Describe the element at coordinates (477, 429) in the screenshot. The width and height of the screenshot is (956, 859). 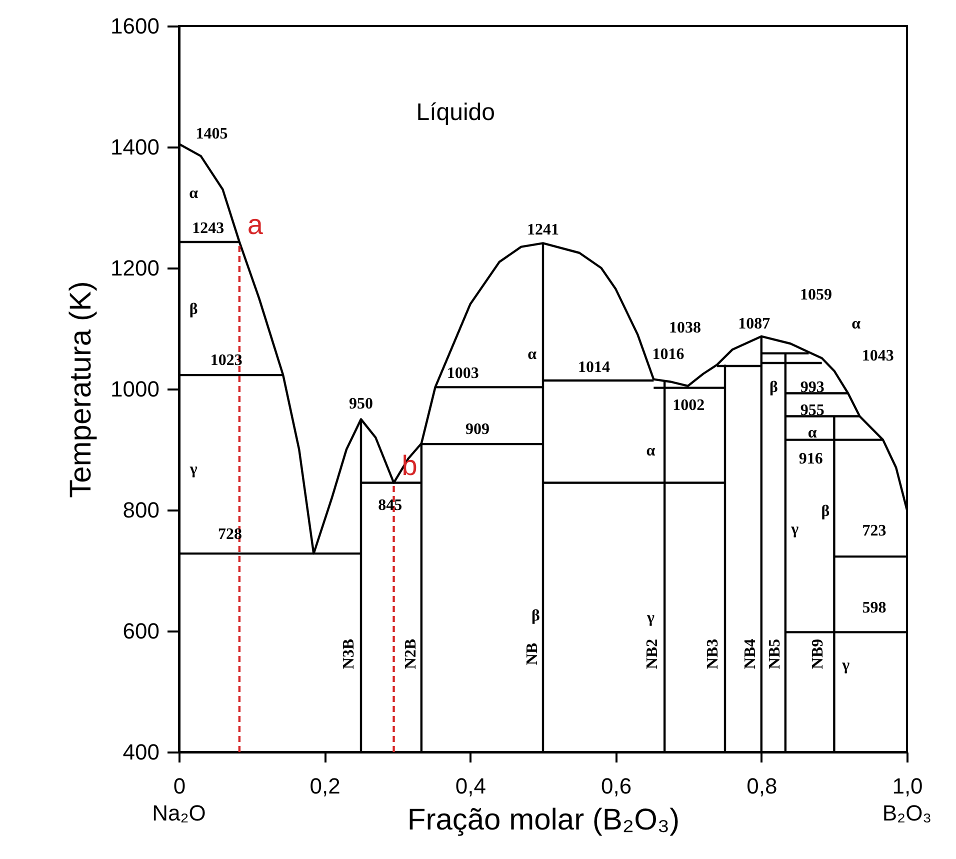
I see `annotation: 909` at that location.